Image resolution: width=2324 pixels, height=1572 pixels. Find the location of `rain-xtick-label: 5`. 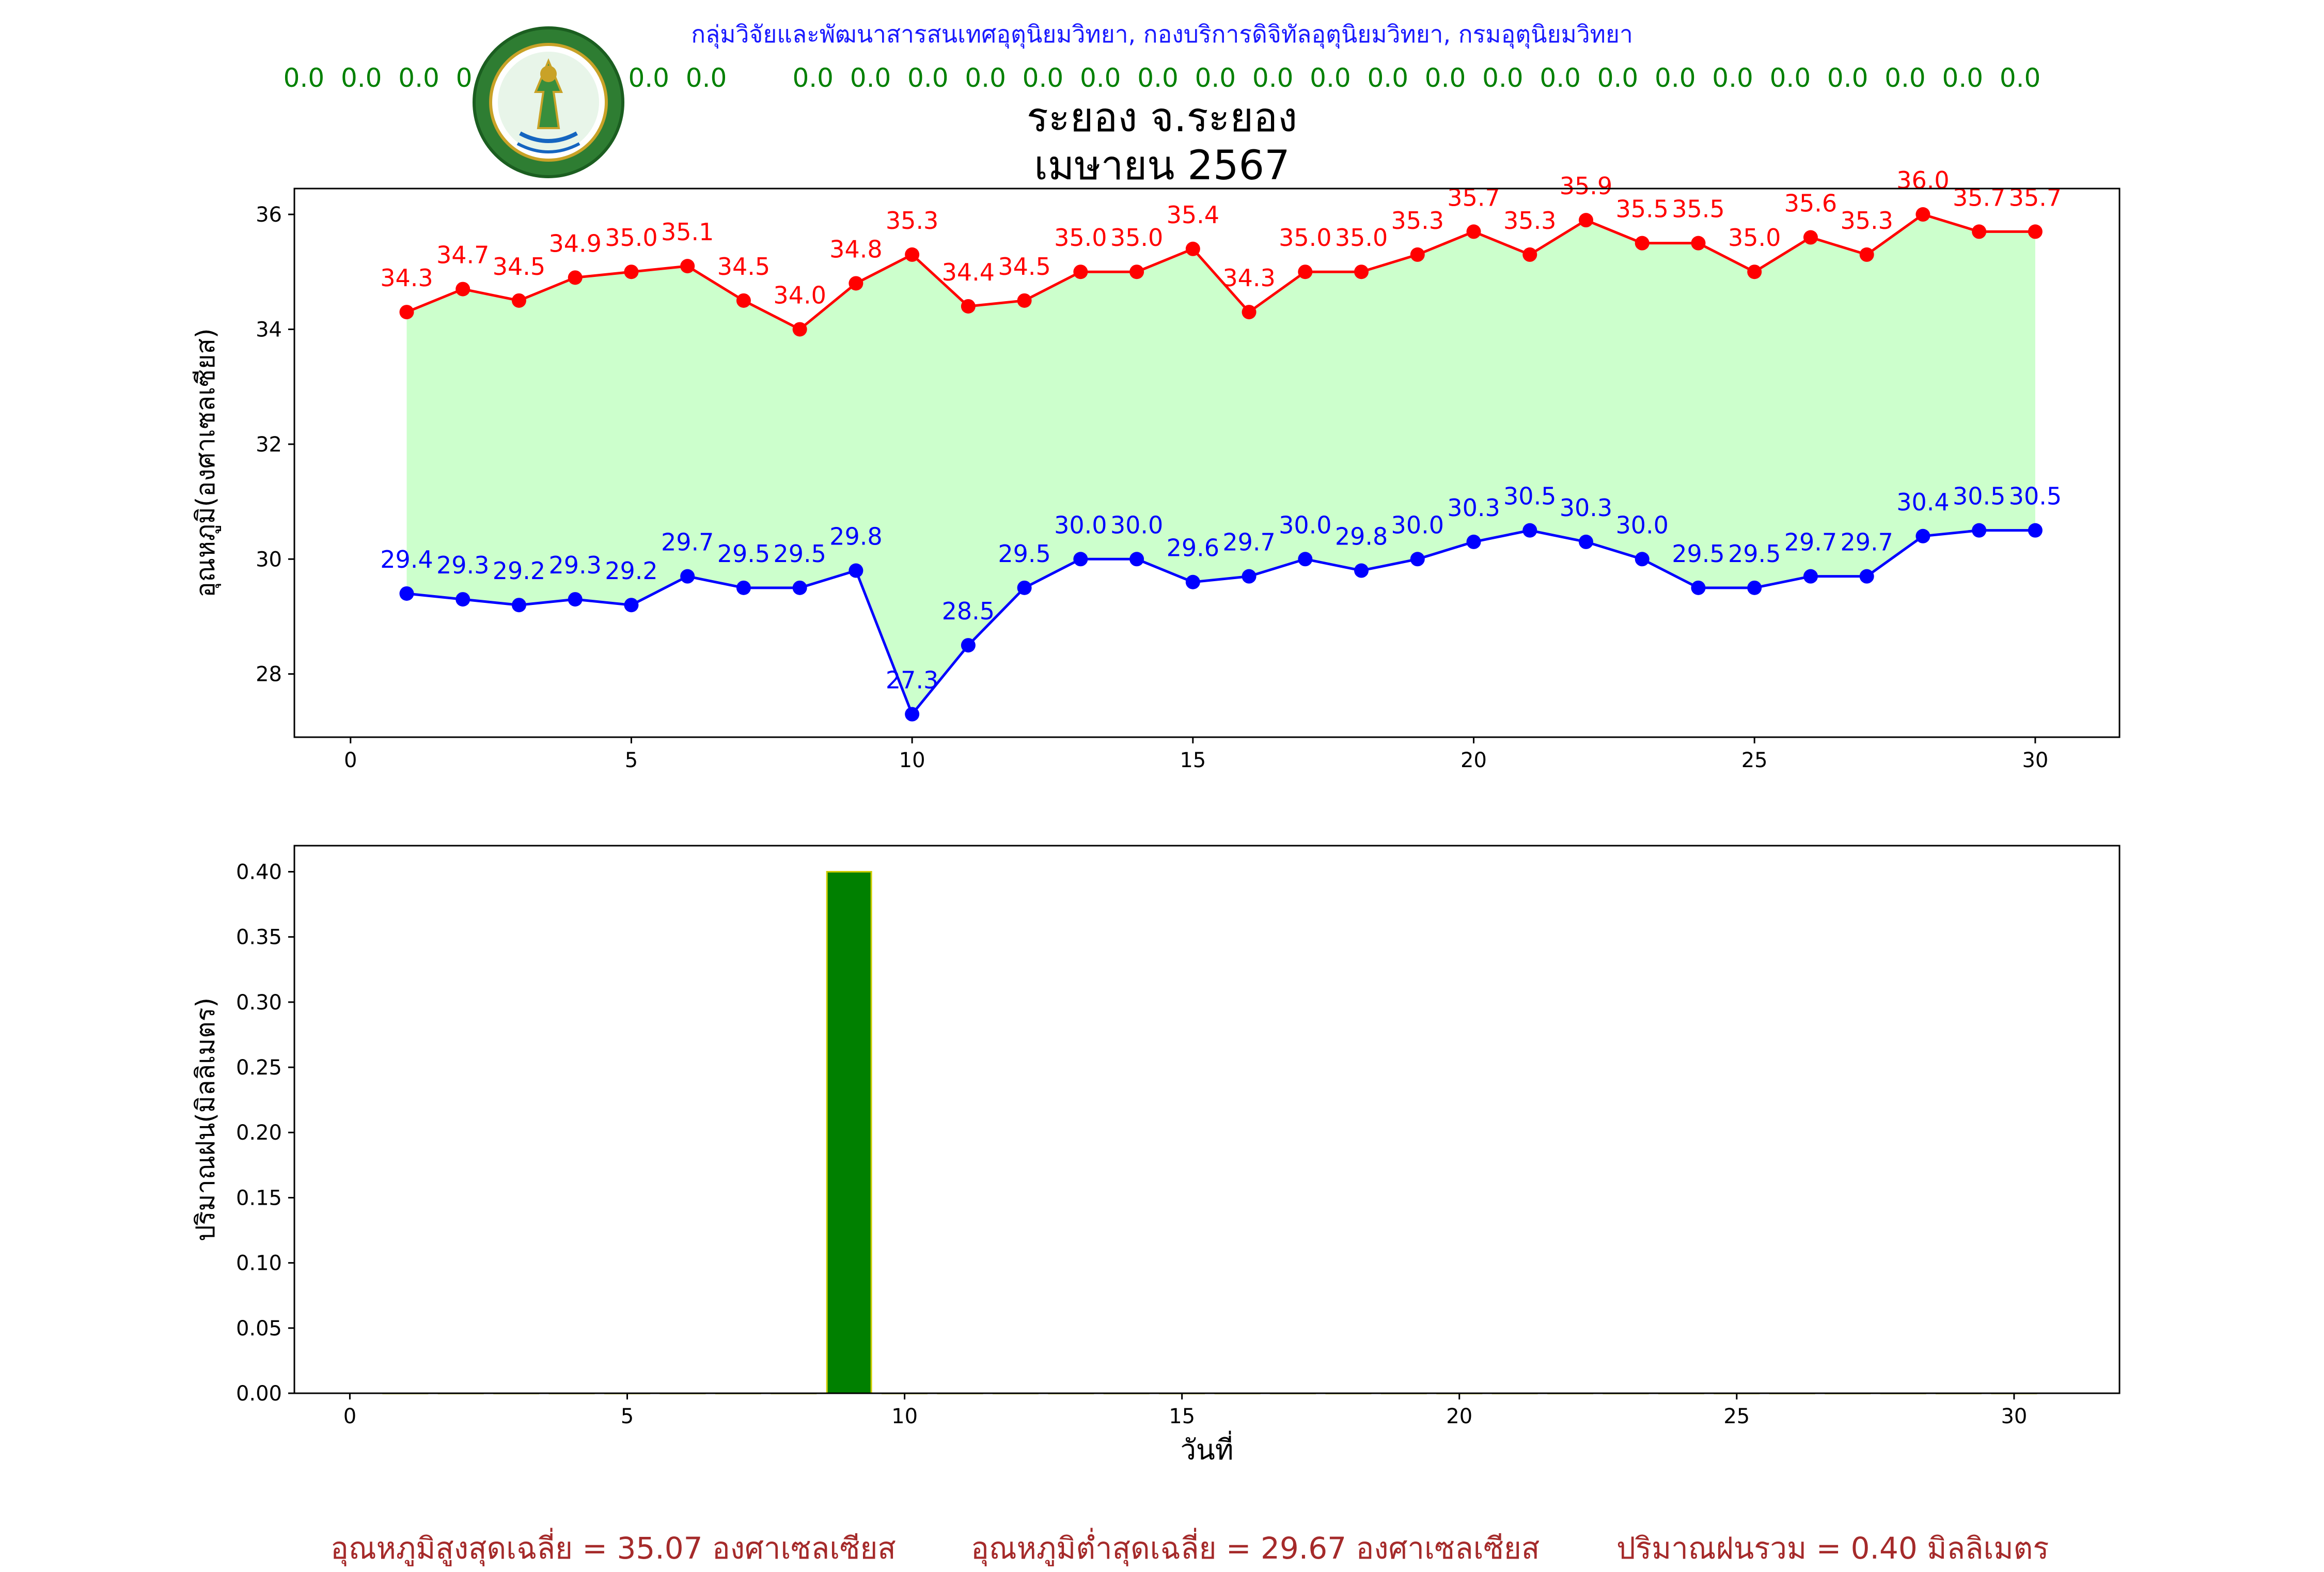

rain-xtick-label: 5 is located at coordinates (628, 1416).